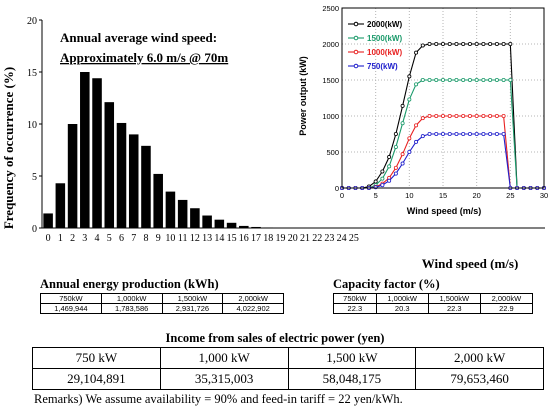 The width and height of the screenshot is (550, 412). What do you see at coordinates (32, 73) in the screenshot?
I see `histogram-y-tick-label: 15` at bounding box center [32, 73].